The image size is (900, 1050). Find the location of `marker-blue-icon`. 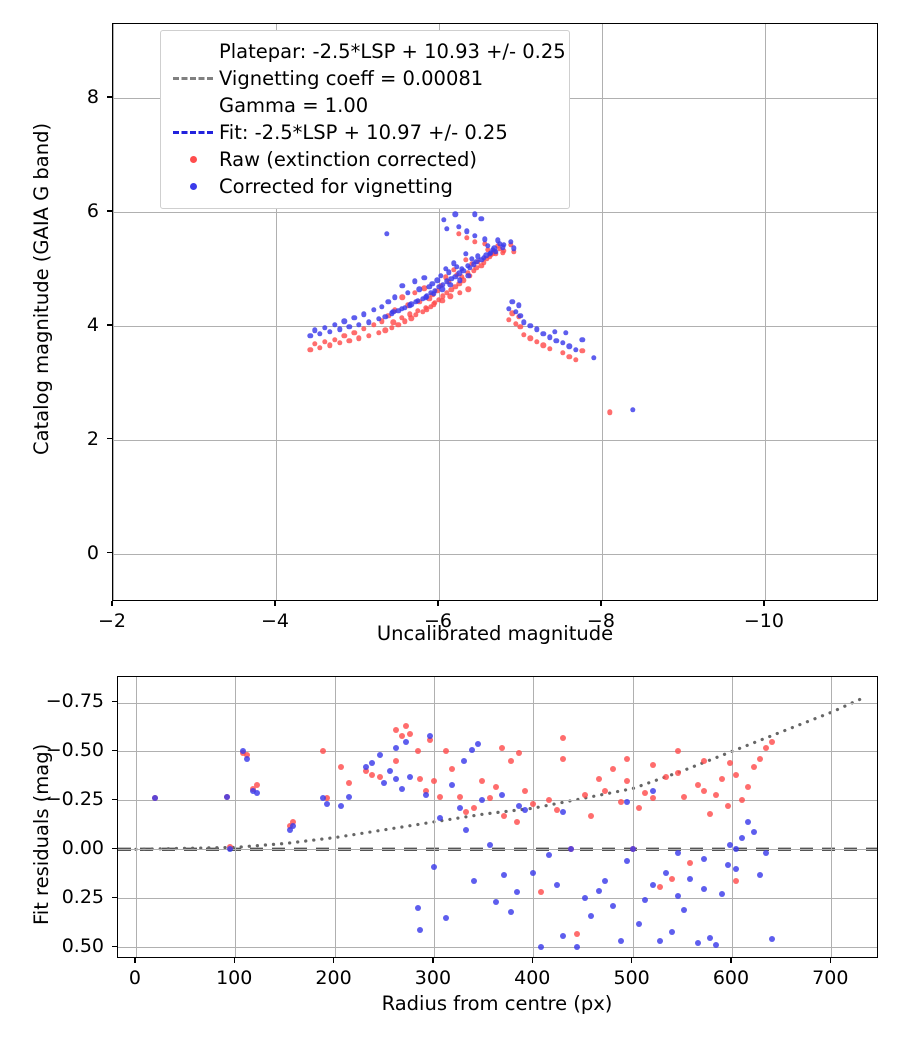

marker-blue-icon is located at coordinates (193, 186).